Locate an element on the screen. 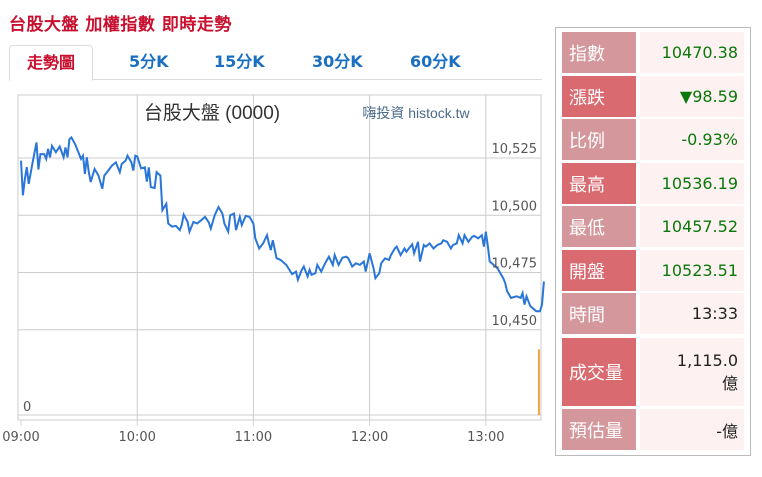 The width and height of the screenshot is (762, 477). quote-row-low: 最低 10457.52 is located at coordinates (653, 226).